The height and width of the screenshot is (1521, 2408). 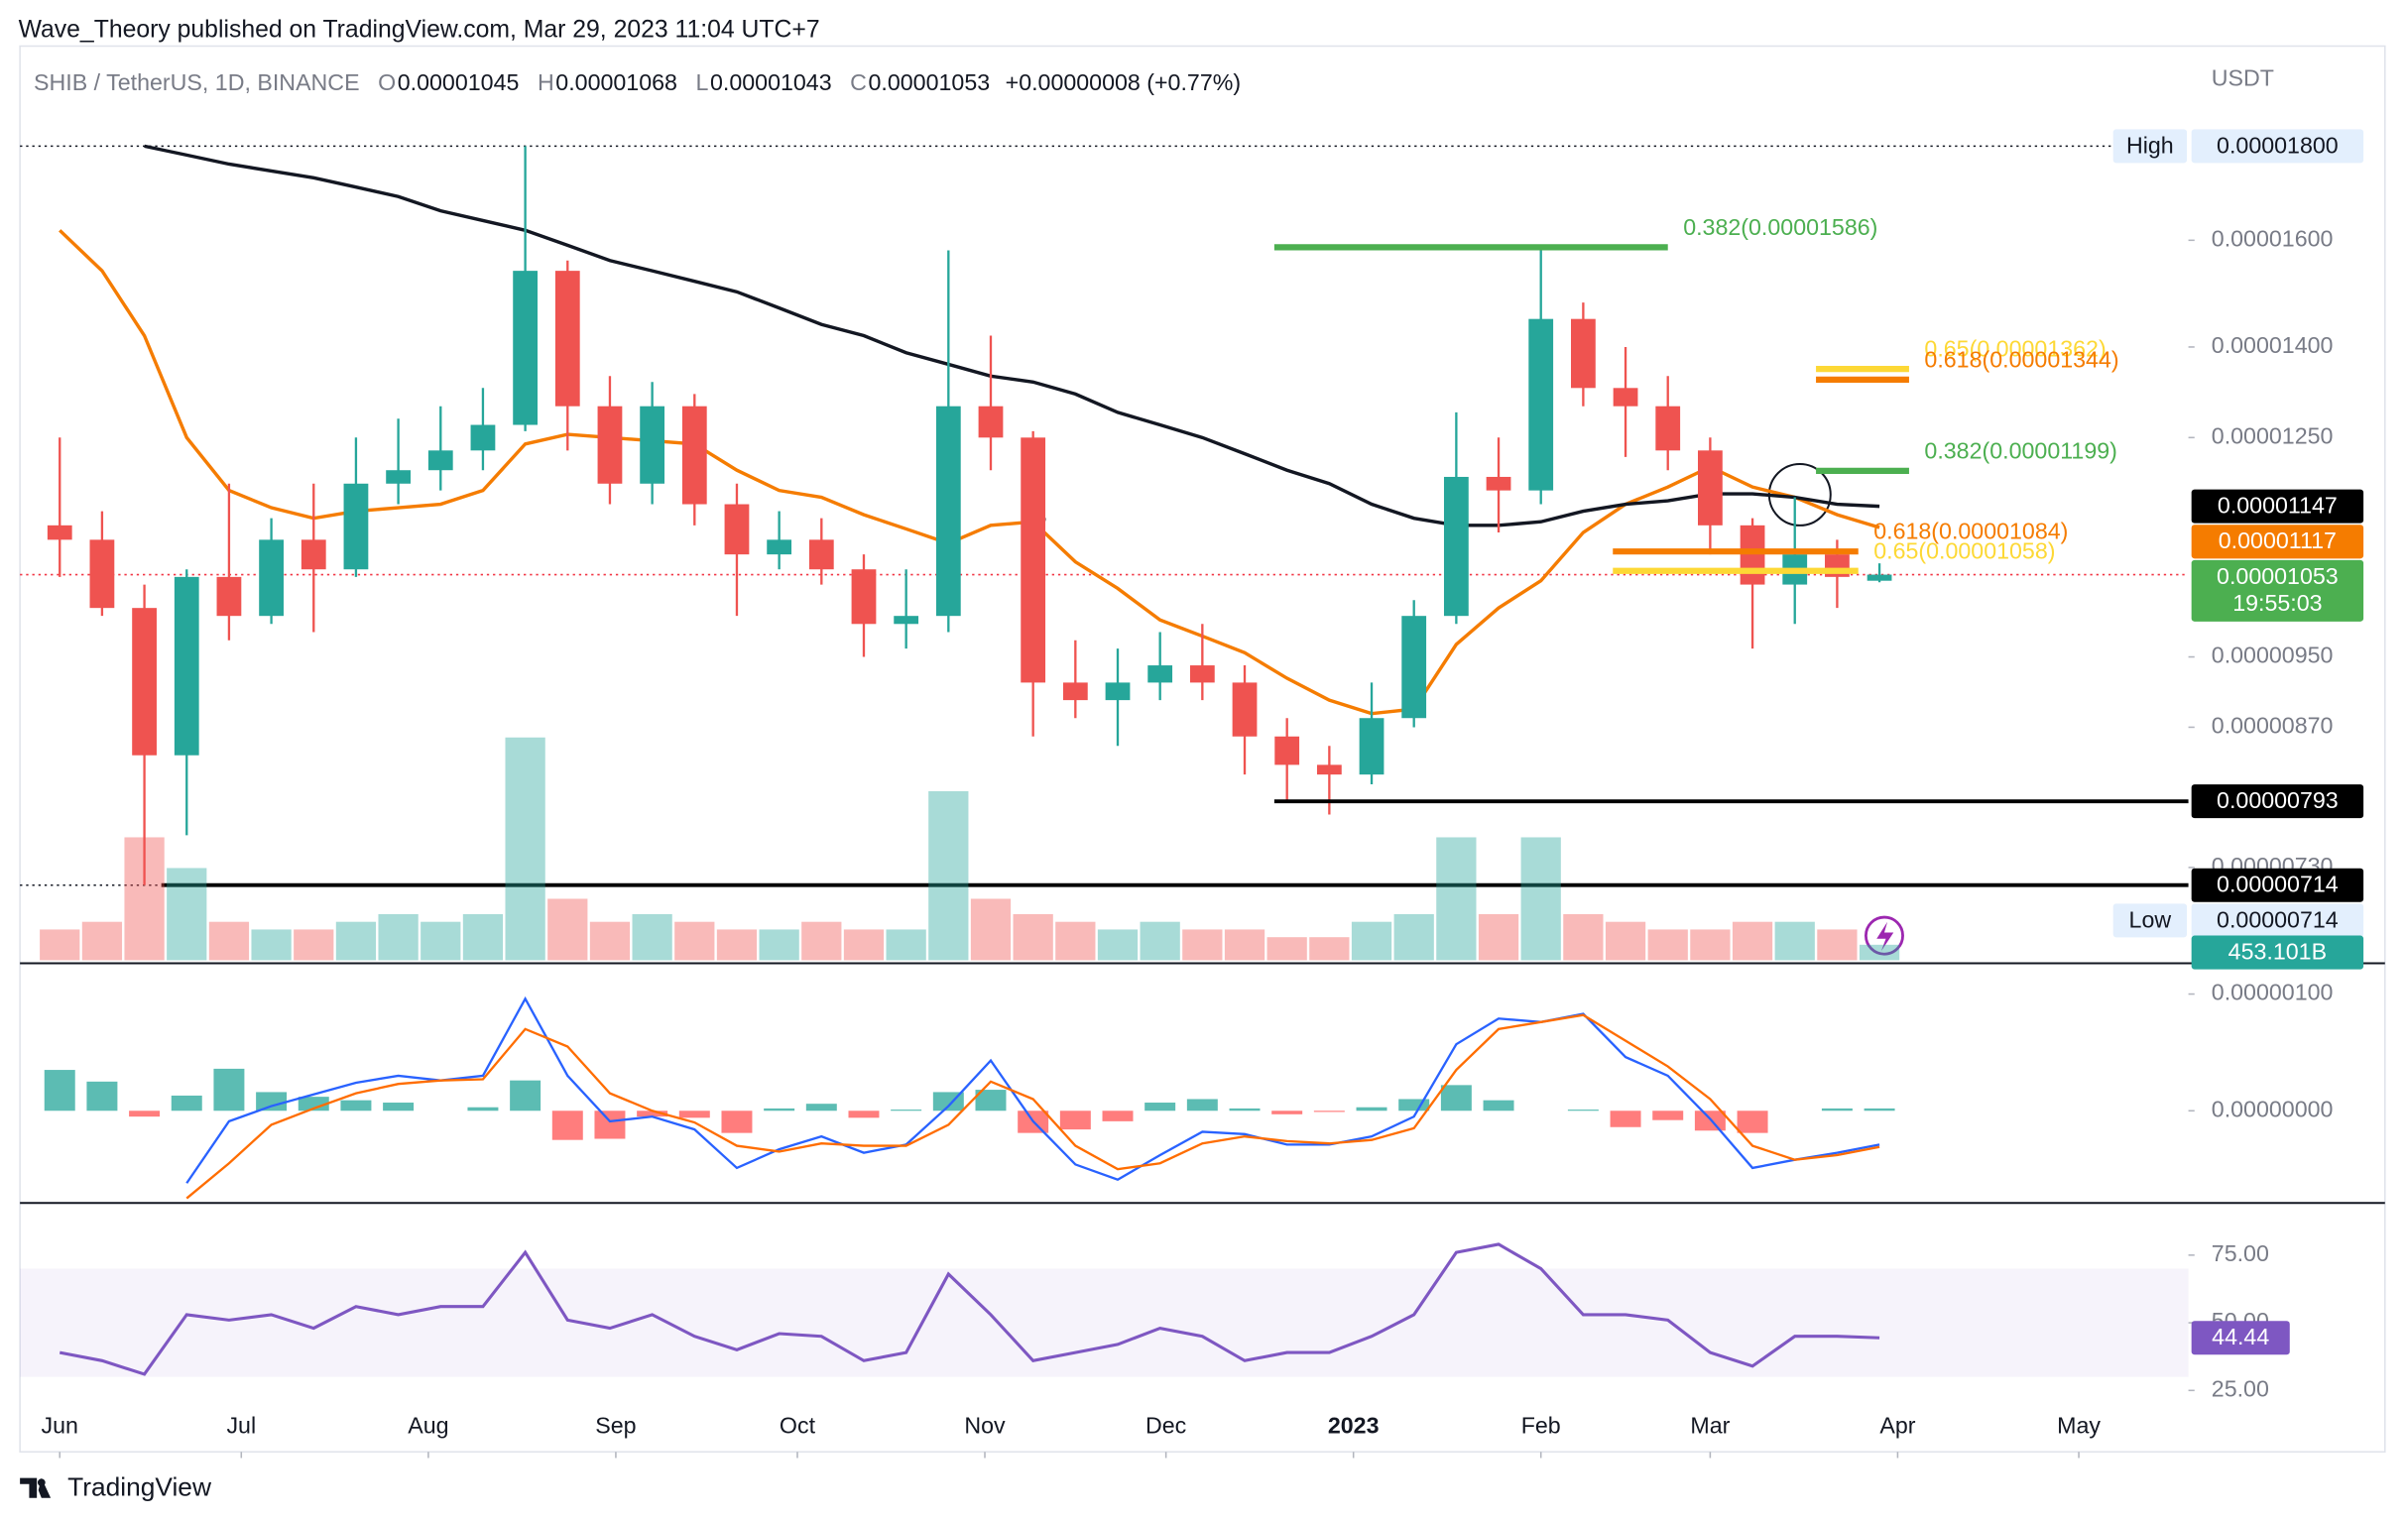 I want to click on y-tick-label: 75.00, so click(x=2241, y=1253).